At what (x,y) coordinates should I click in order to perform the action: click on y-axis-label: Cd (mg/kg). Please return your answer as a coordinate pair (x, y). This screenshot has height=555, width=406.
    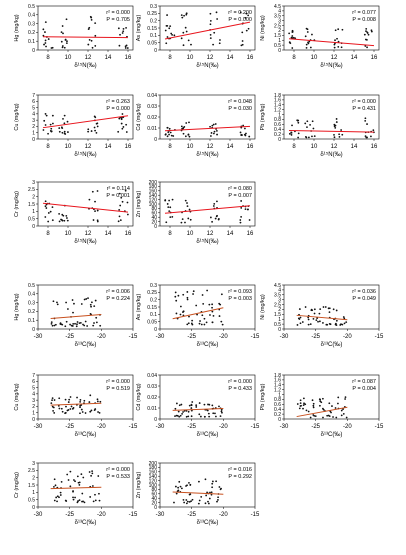
    Looking at the image, I should click on (139, 116).